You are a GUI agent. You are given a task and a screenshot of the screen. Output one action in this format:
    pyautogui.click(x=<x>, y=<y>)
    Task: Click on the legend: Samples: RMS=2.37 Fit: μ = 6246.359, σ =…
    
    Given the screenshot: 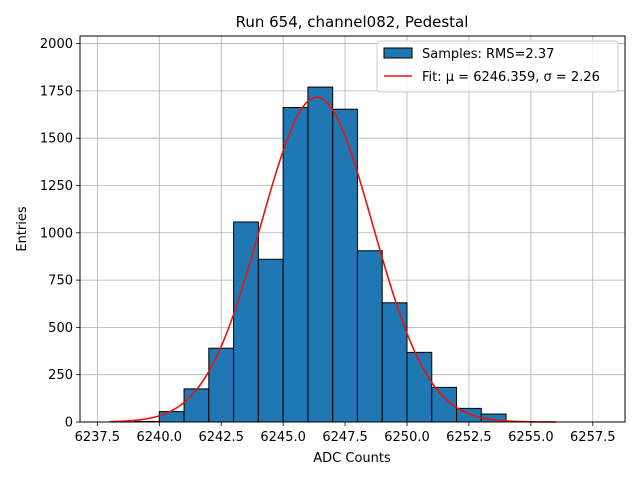 What is the action you would take?
    pyautogui.click(x=497, y=66)
    